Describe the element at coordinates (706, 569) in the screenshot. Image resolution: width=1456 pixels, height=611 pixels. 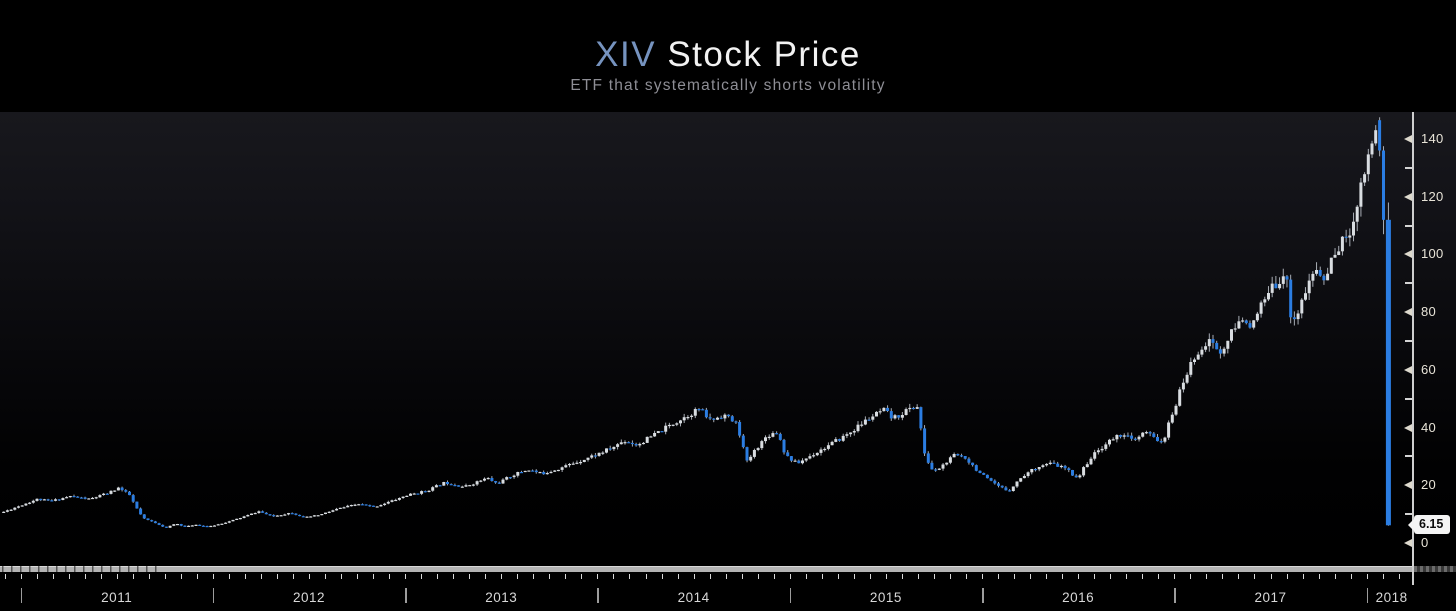
I see `scrollbar-track` at that location.